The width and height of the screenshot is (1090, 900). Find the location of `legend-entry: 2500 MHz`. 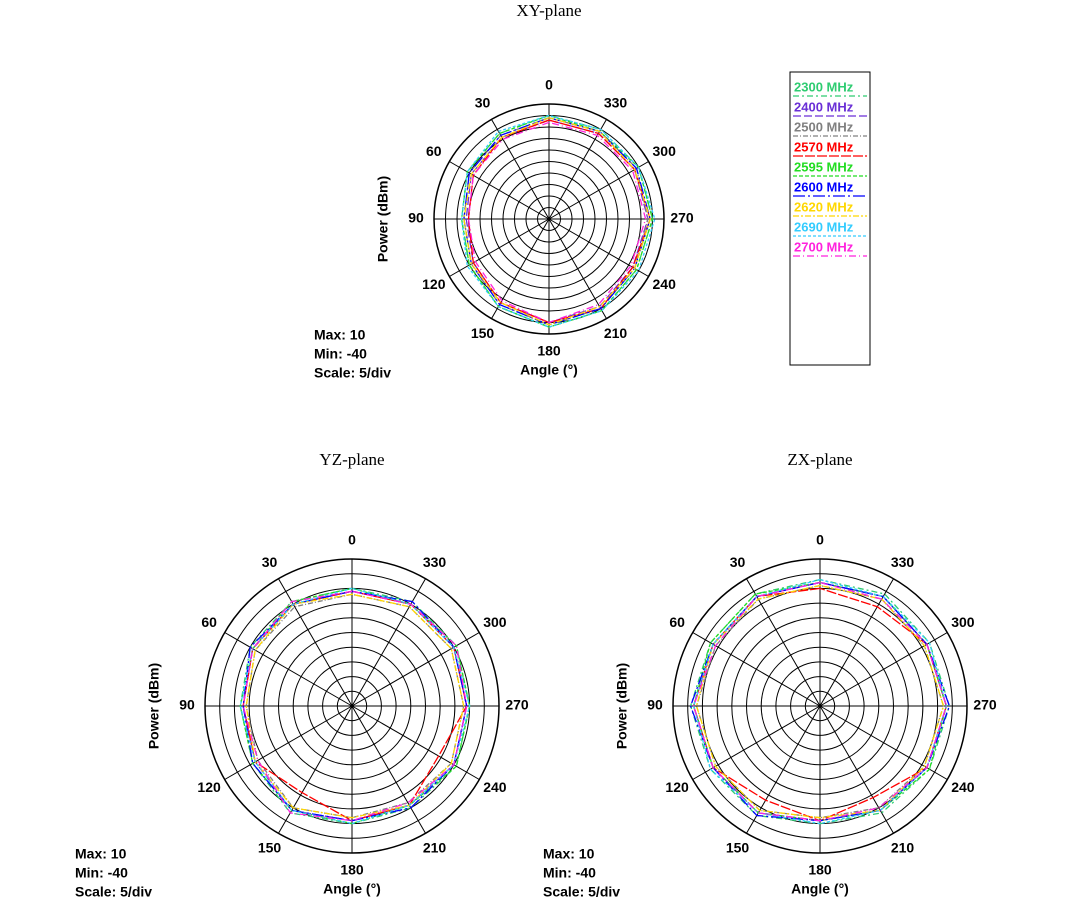

legend-entry: 2500 MHz is located at coordinates (824, 126).